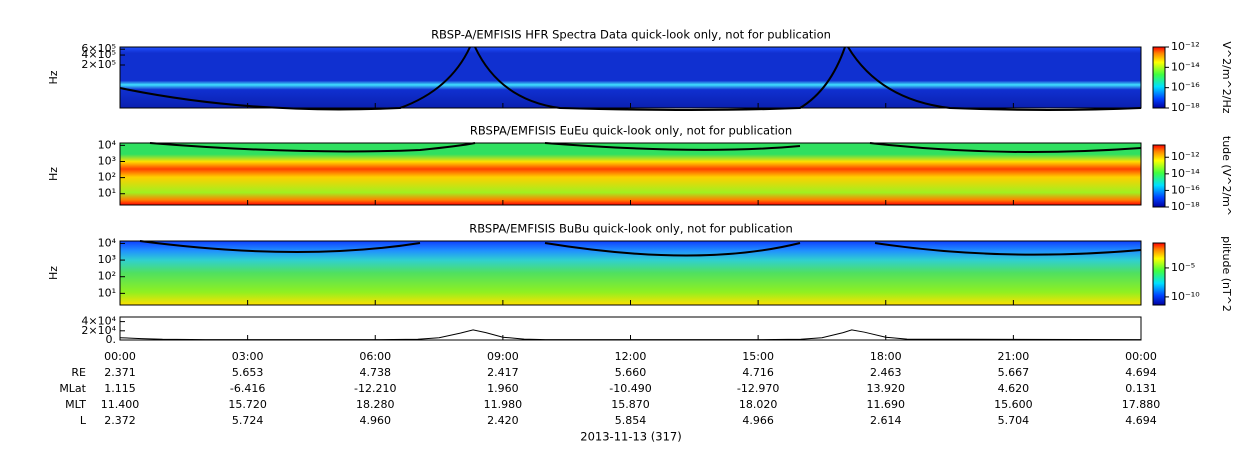 The image size is (1250, 449). I want to click on y-tick-label: 4×10⁵, so click(98, 54).